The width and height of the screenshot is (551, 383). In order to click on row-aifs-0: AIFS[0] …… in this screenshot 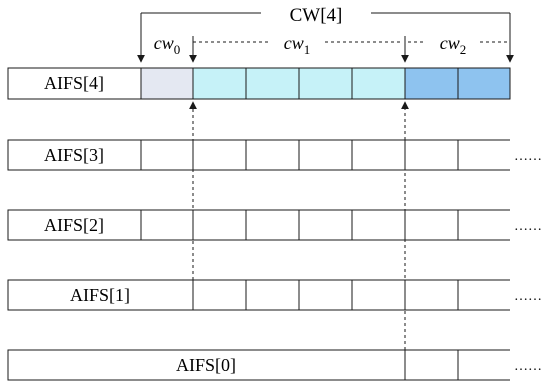, I will do `click(274, 365)`.